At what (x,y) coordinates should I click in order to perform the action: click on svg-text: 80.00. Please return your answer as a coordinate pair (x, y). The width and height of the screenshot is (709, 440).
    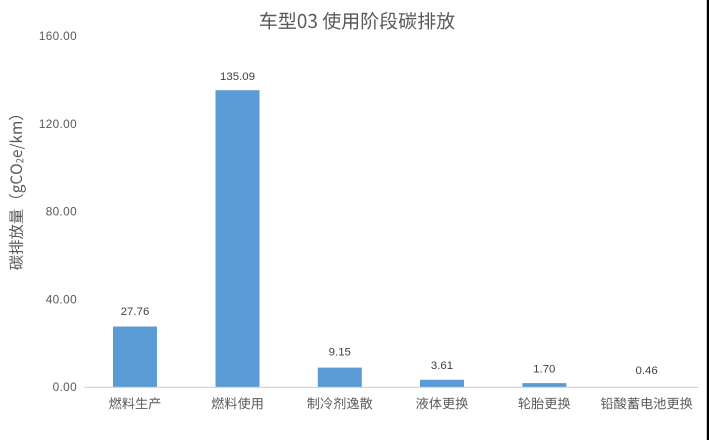
    Looking at the image, I should click on (61, 212).